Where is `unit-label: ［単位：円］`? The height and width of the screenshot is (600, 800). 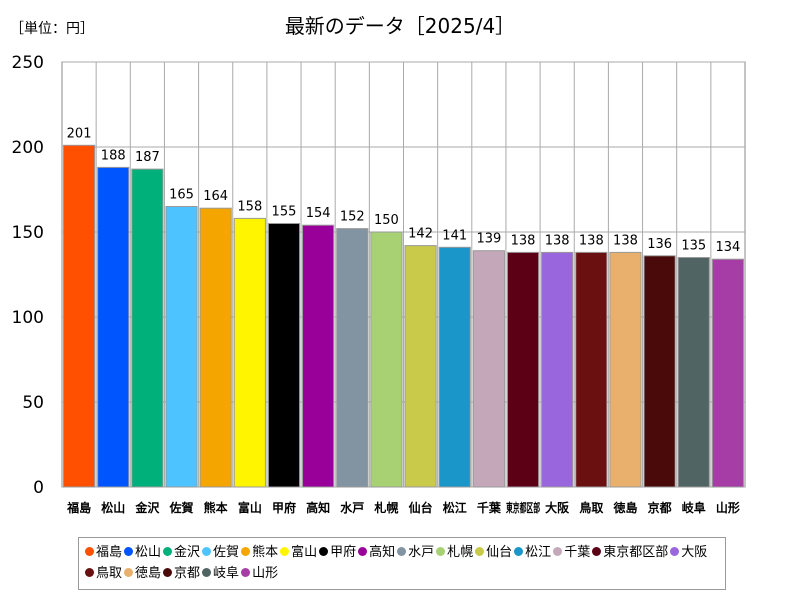
unit-label: ［単位：円］ is located at coordinates (52, 29).